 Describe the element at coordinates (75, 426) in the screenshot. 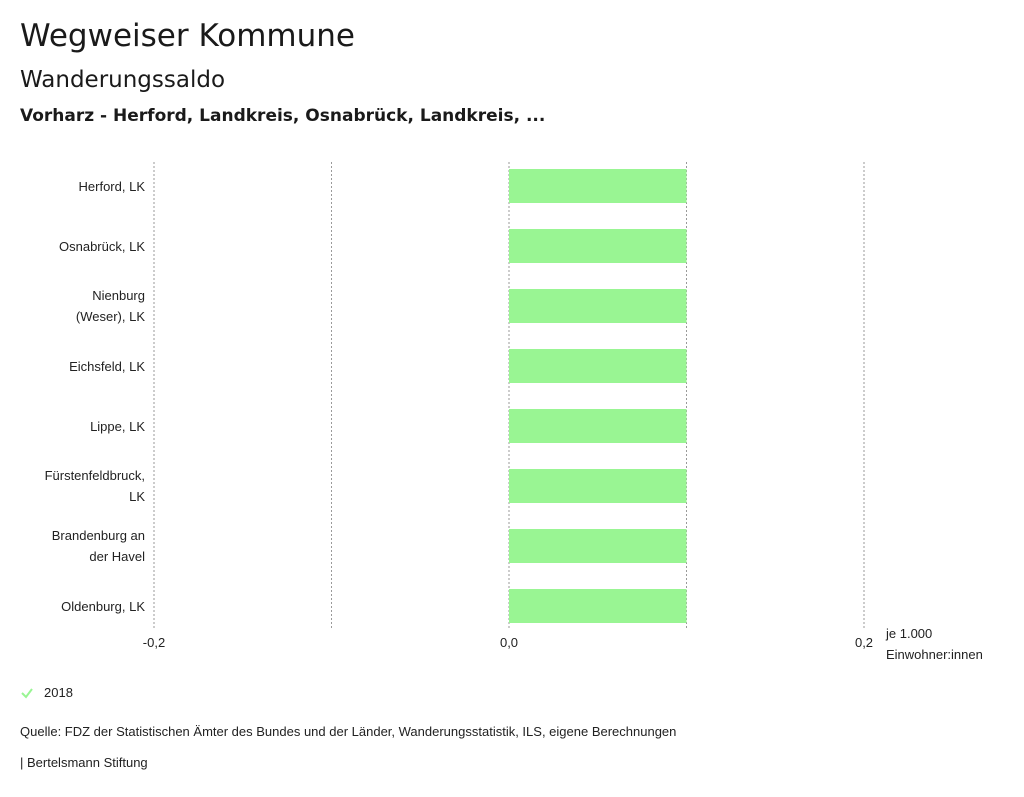

I see `category-label: Lippe, LK` at that location.